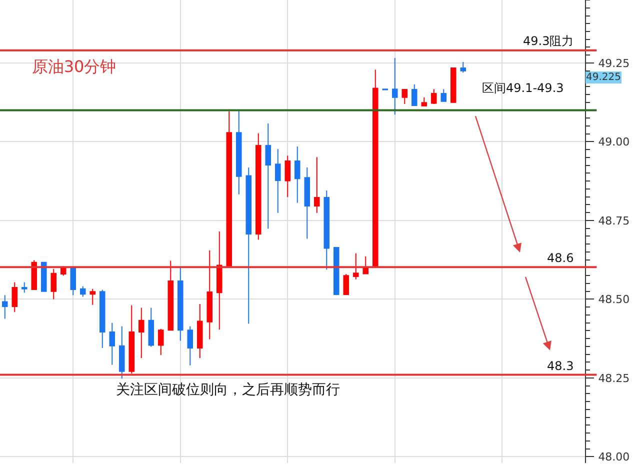 The image size is (637, 473). I want to click on y-tick-label: 48.00, so click(614, 457).